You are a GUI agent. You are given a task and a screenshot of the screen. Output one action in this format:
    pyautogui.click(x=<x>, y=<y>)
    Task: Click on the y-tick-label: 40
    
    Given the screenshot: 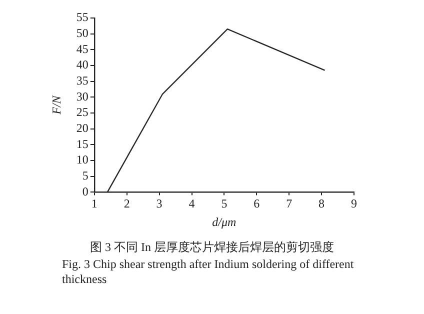 What is the action you would take?
    pyautogui.click(x=82, y=65)
    